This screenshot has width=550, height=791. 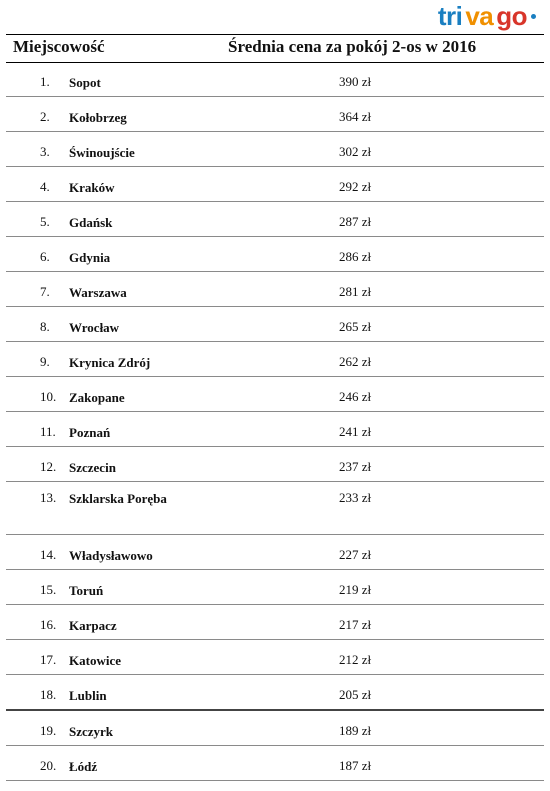 I want to click on logo-dot-icon, so click(x=533, y=16).